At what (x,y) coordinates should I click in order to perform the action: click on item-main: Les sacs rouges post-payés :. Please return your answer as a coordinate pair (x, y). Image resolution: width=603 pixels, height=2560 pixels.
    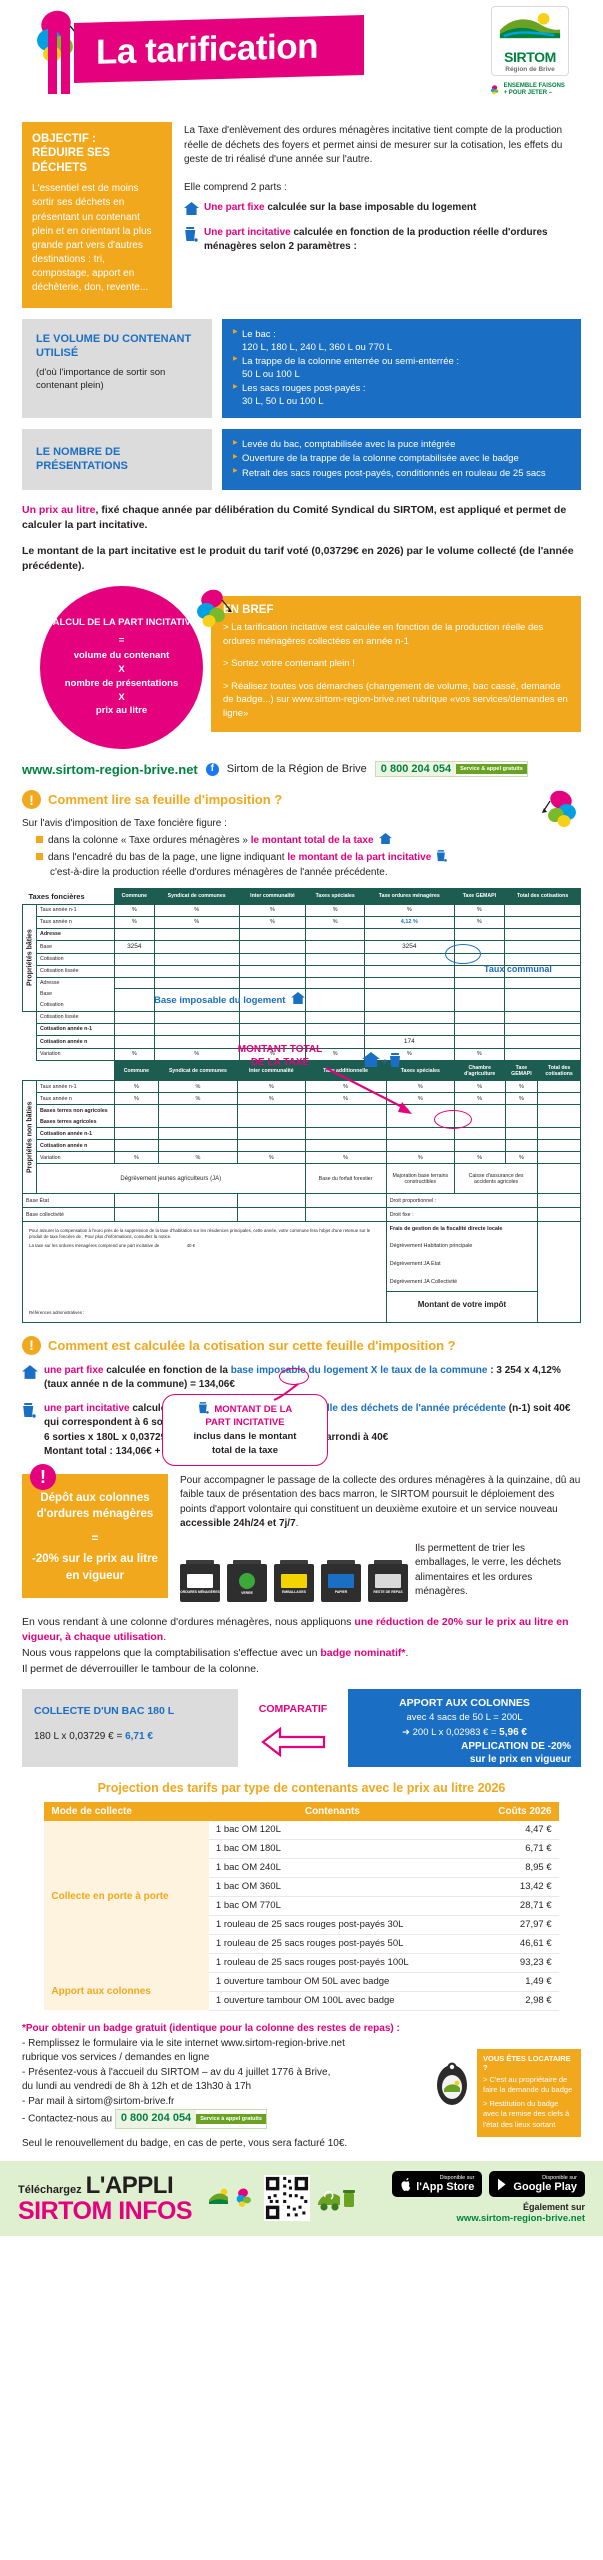
    Looking at the image, I should click on (304, 389).